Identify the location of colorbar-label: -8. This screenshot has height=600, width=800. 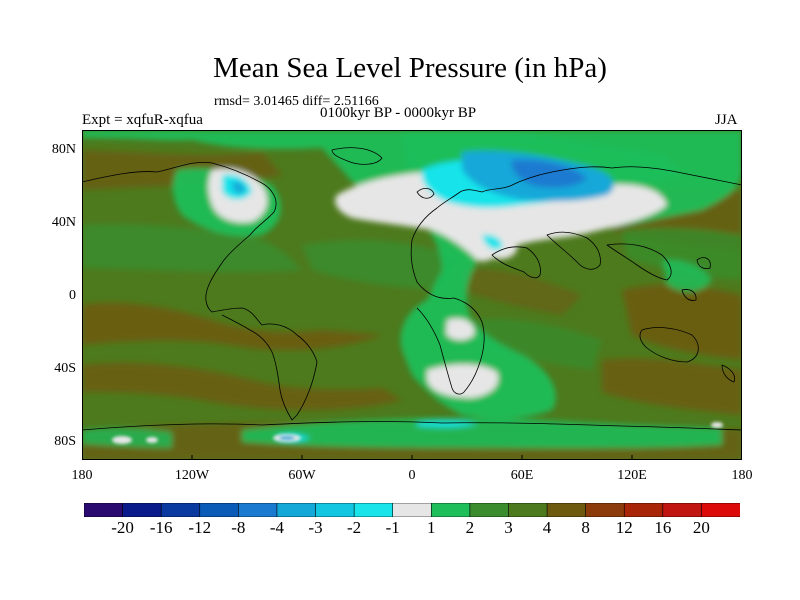
(238, 527).